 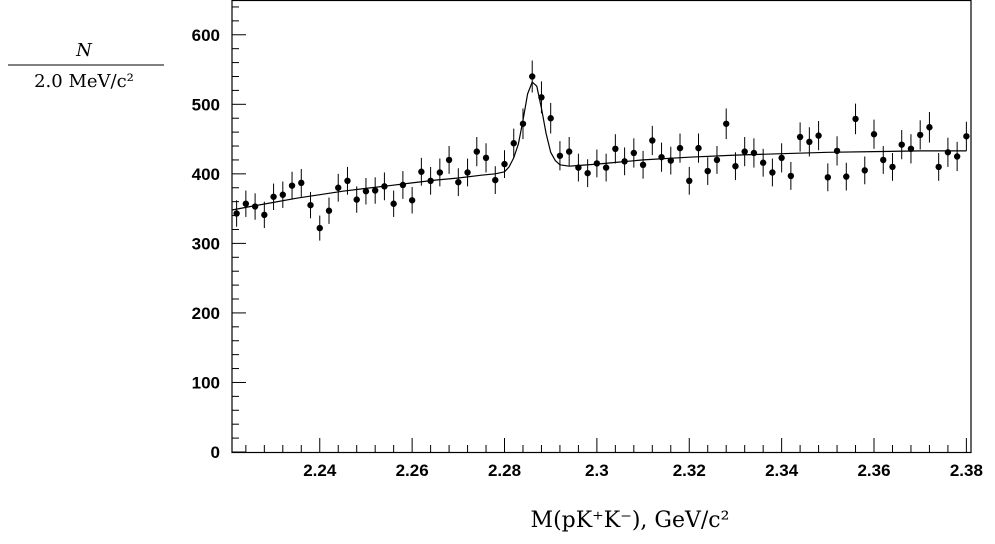 What do you see at coordinates (320, 470) in the screenshot?
I see `x-tick-label: 2.24` at bounding box center [320, 470].